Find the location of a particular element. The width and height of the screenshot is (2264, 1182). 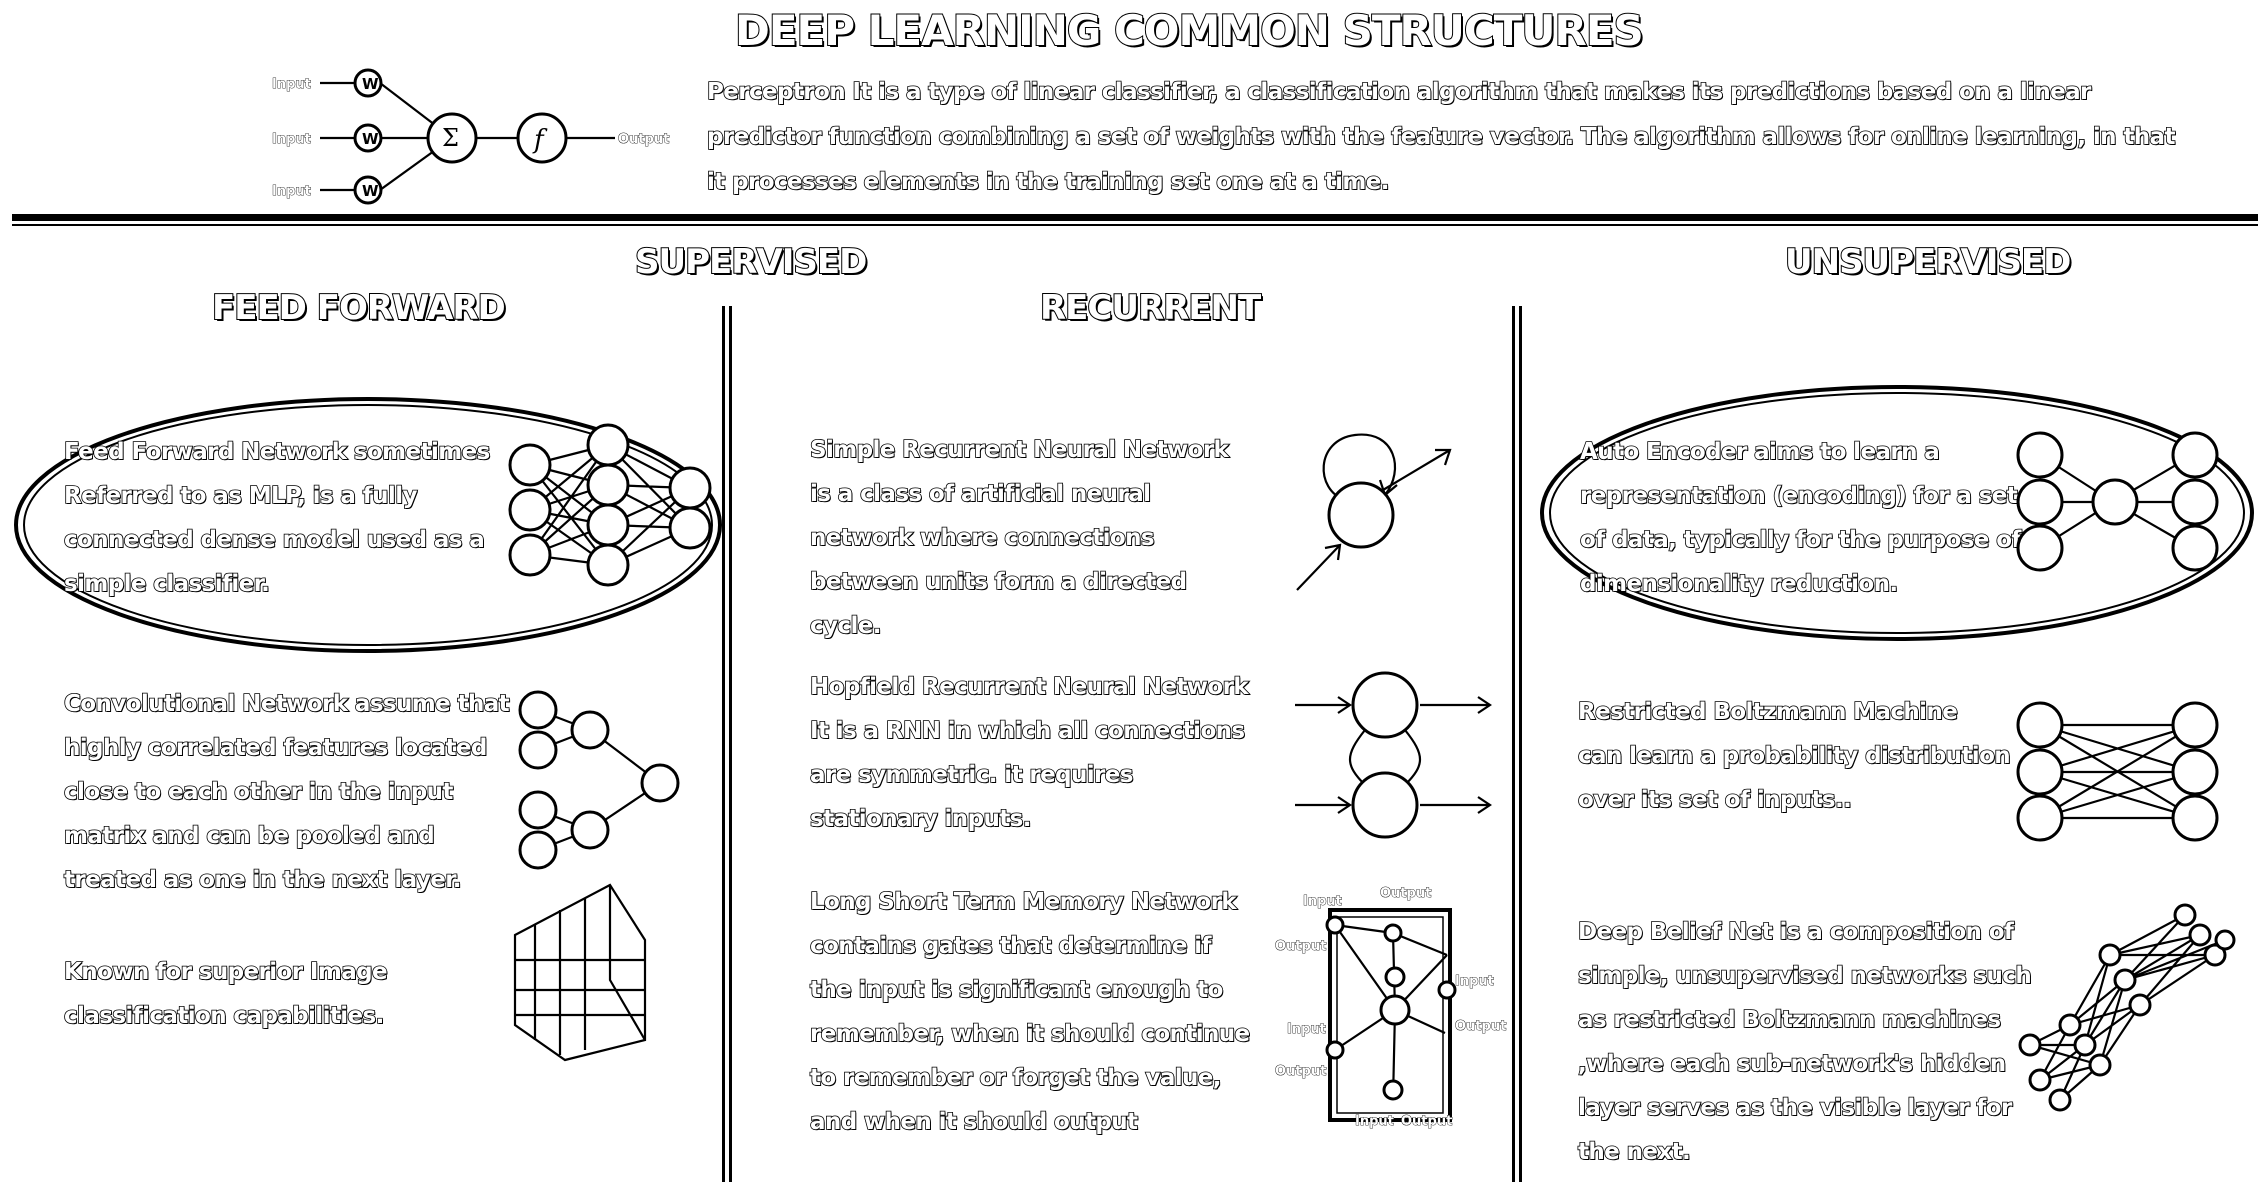

autoencoder-highlight-ellipse is located at coordinates (1897, 513).